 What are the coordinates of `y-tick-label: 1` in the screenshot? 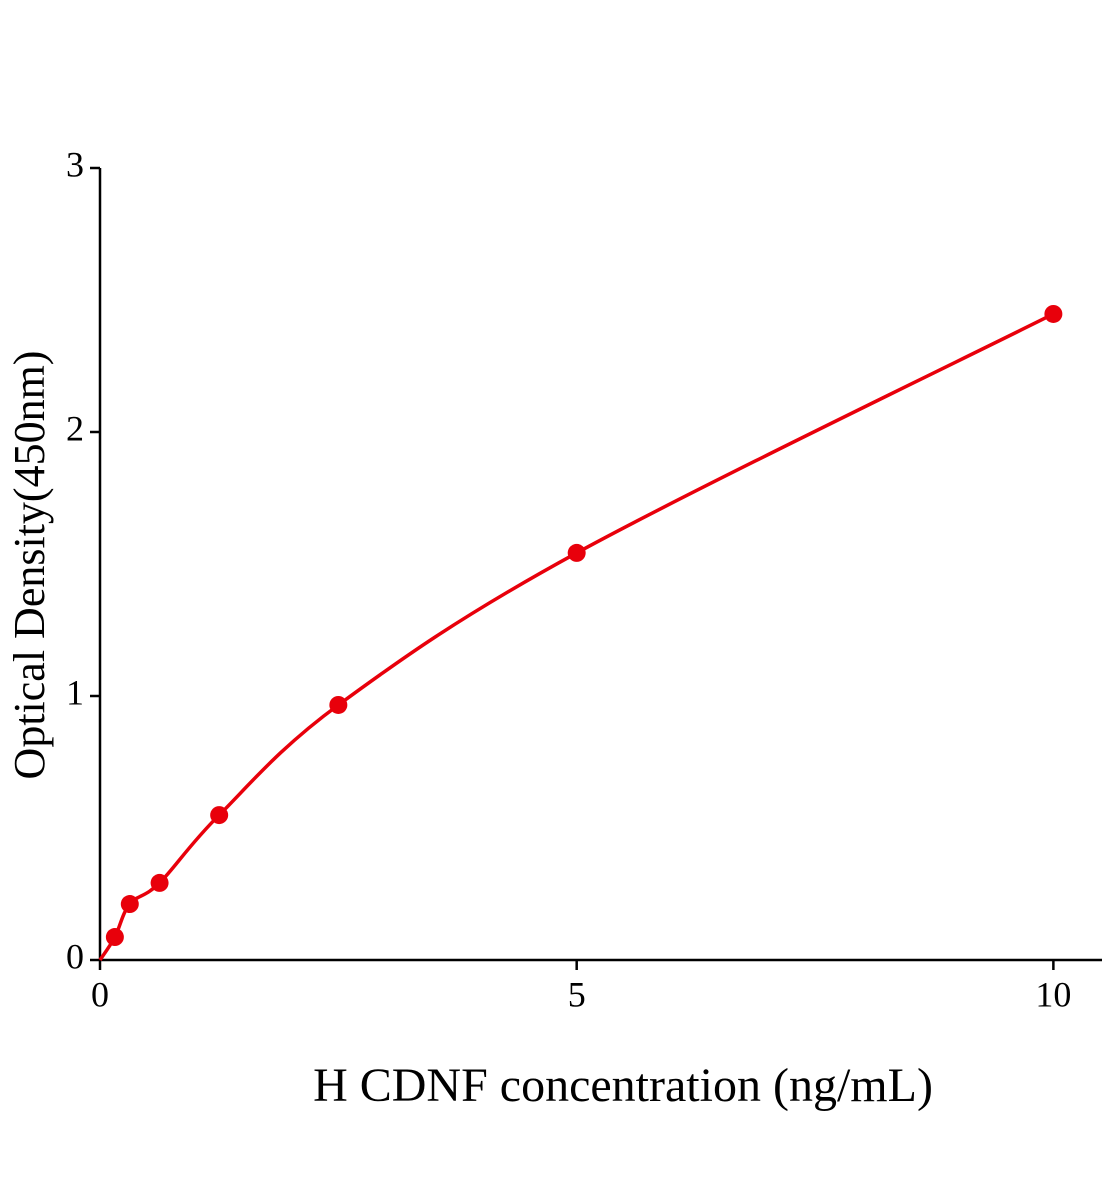 It's located at (75, 692).